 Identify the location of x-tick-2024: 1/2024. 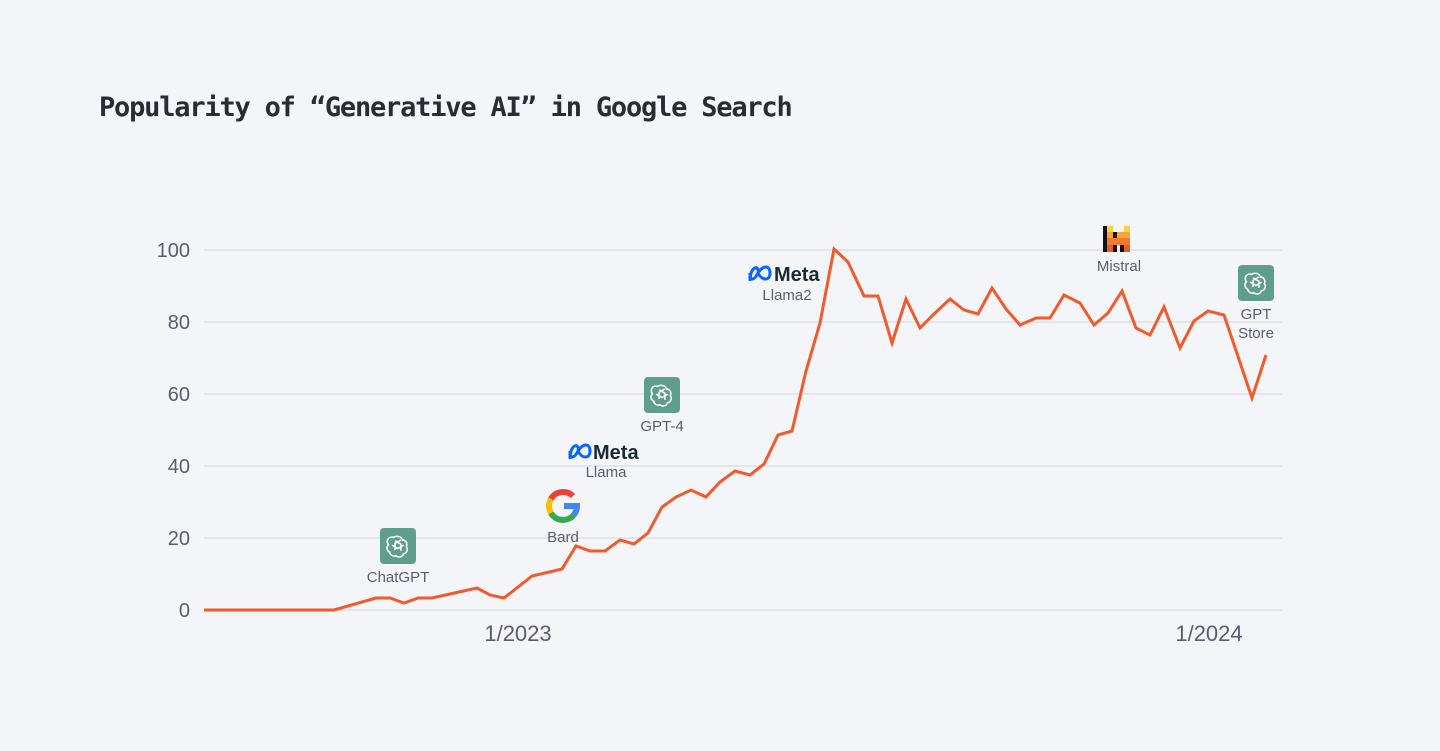
(1208, 633).